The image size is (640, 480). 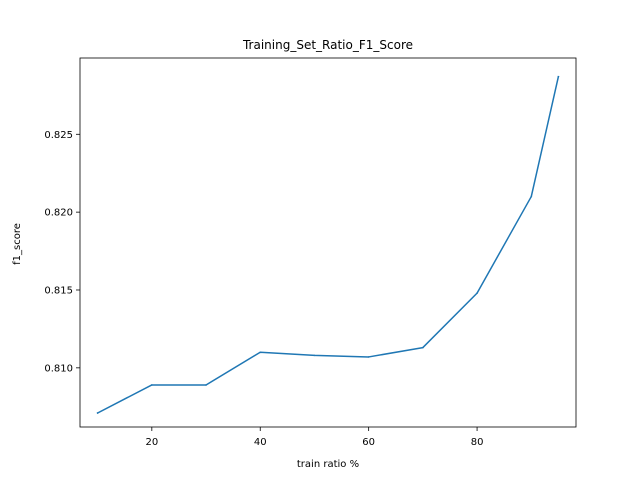 I want to click on x-tick-label: 80, so click(x=477, y=442).